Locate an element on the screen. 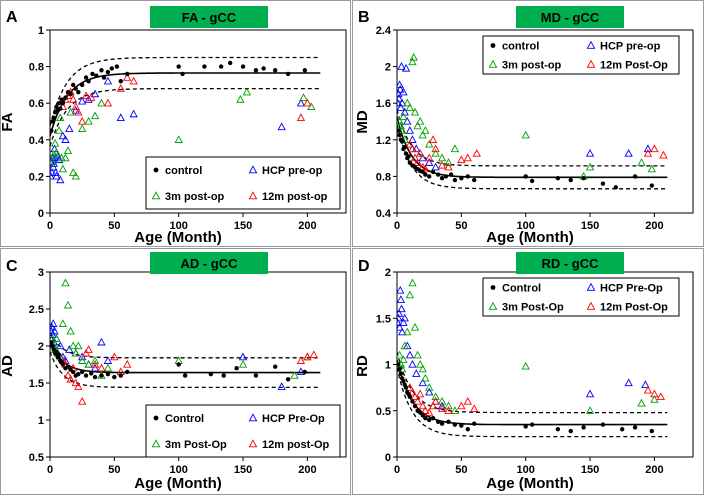  chart-title: FA - gCC is located at coordinates (209, 17).